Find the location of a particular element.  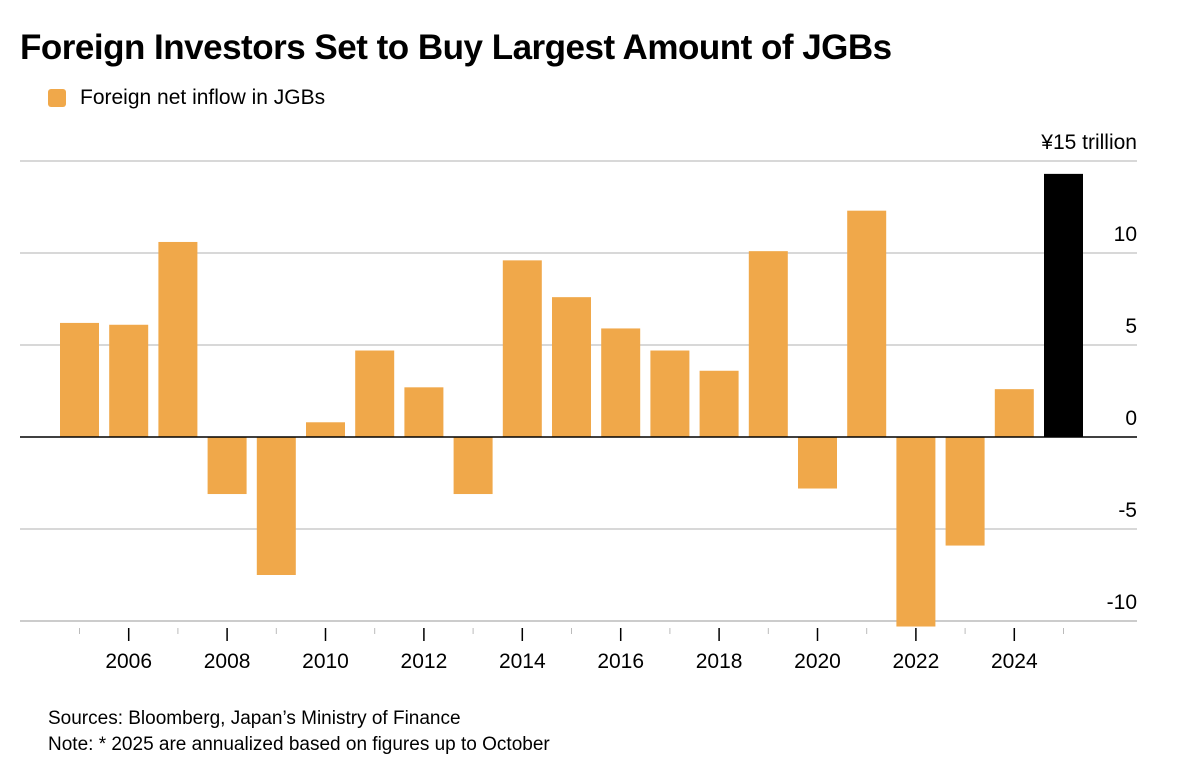

x-tick-label: 2024 is located at coordinates (1014, 661).